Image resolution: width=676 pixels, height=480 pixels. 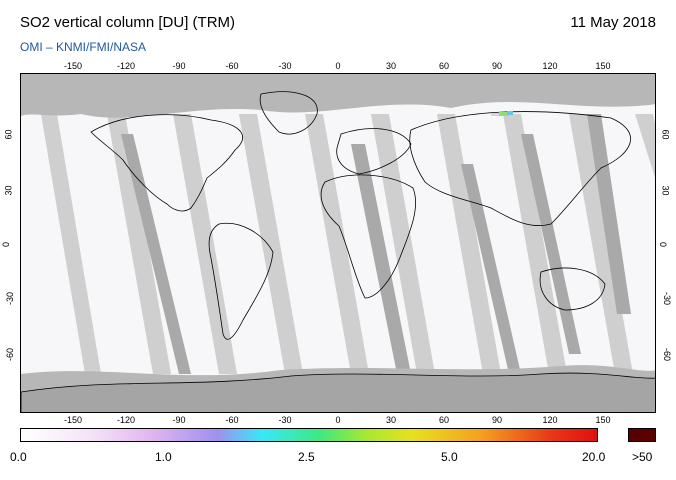 What do you see at coordinates (338, 392) in the screenshot?
I see `antarctica` at bounding box center [338, 392].